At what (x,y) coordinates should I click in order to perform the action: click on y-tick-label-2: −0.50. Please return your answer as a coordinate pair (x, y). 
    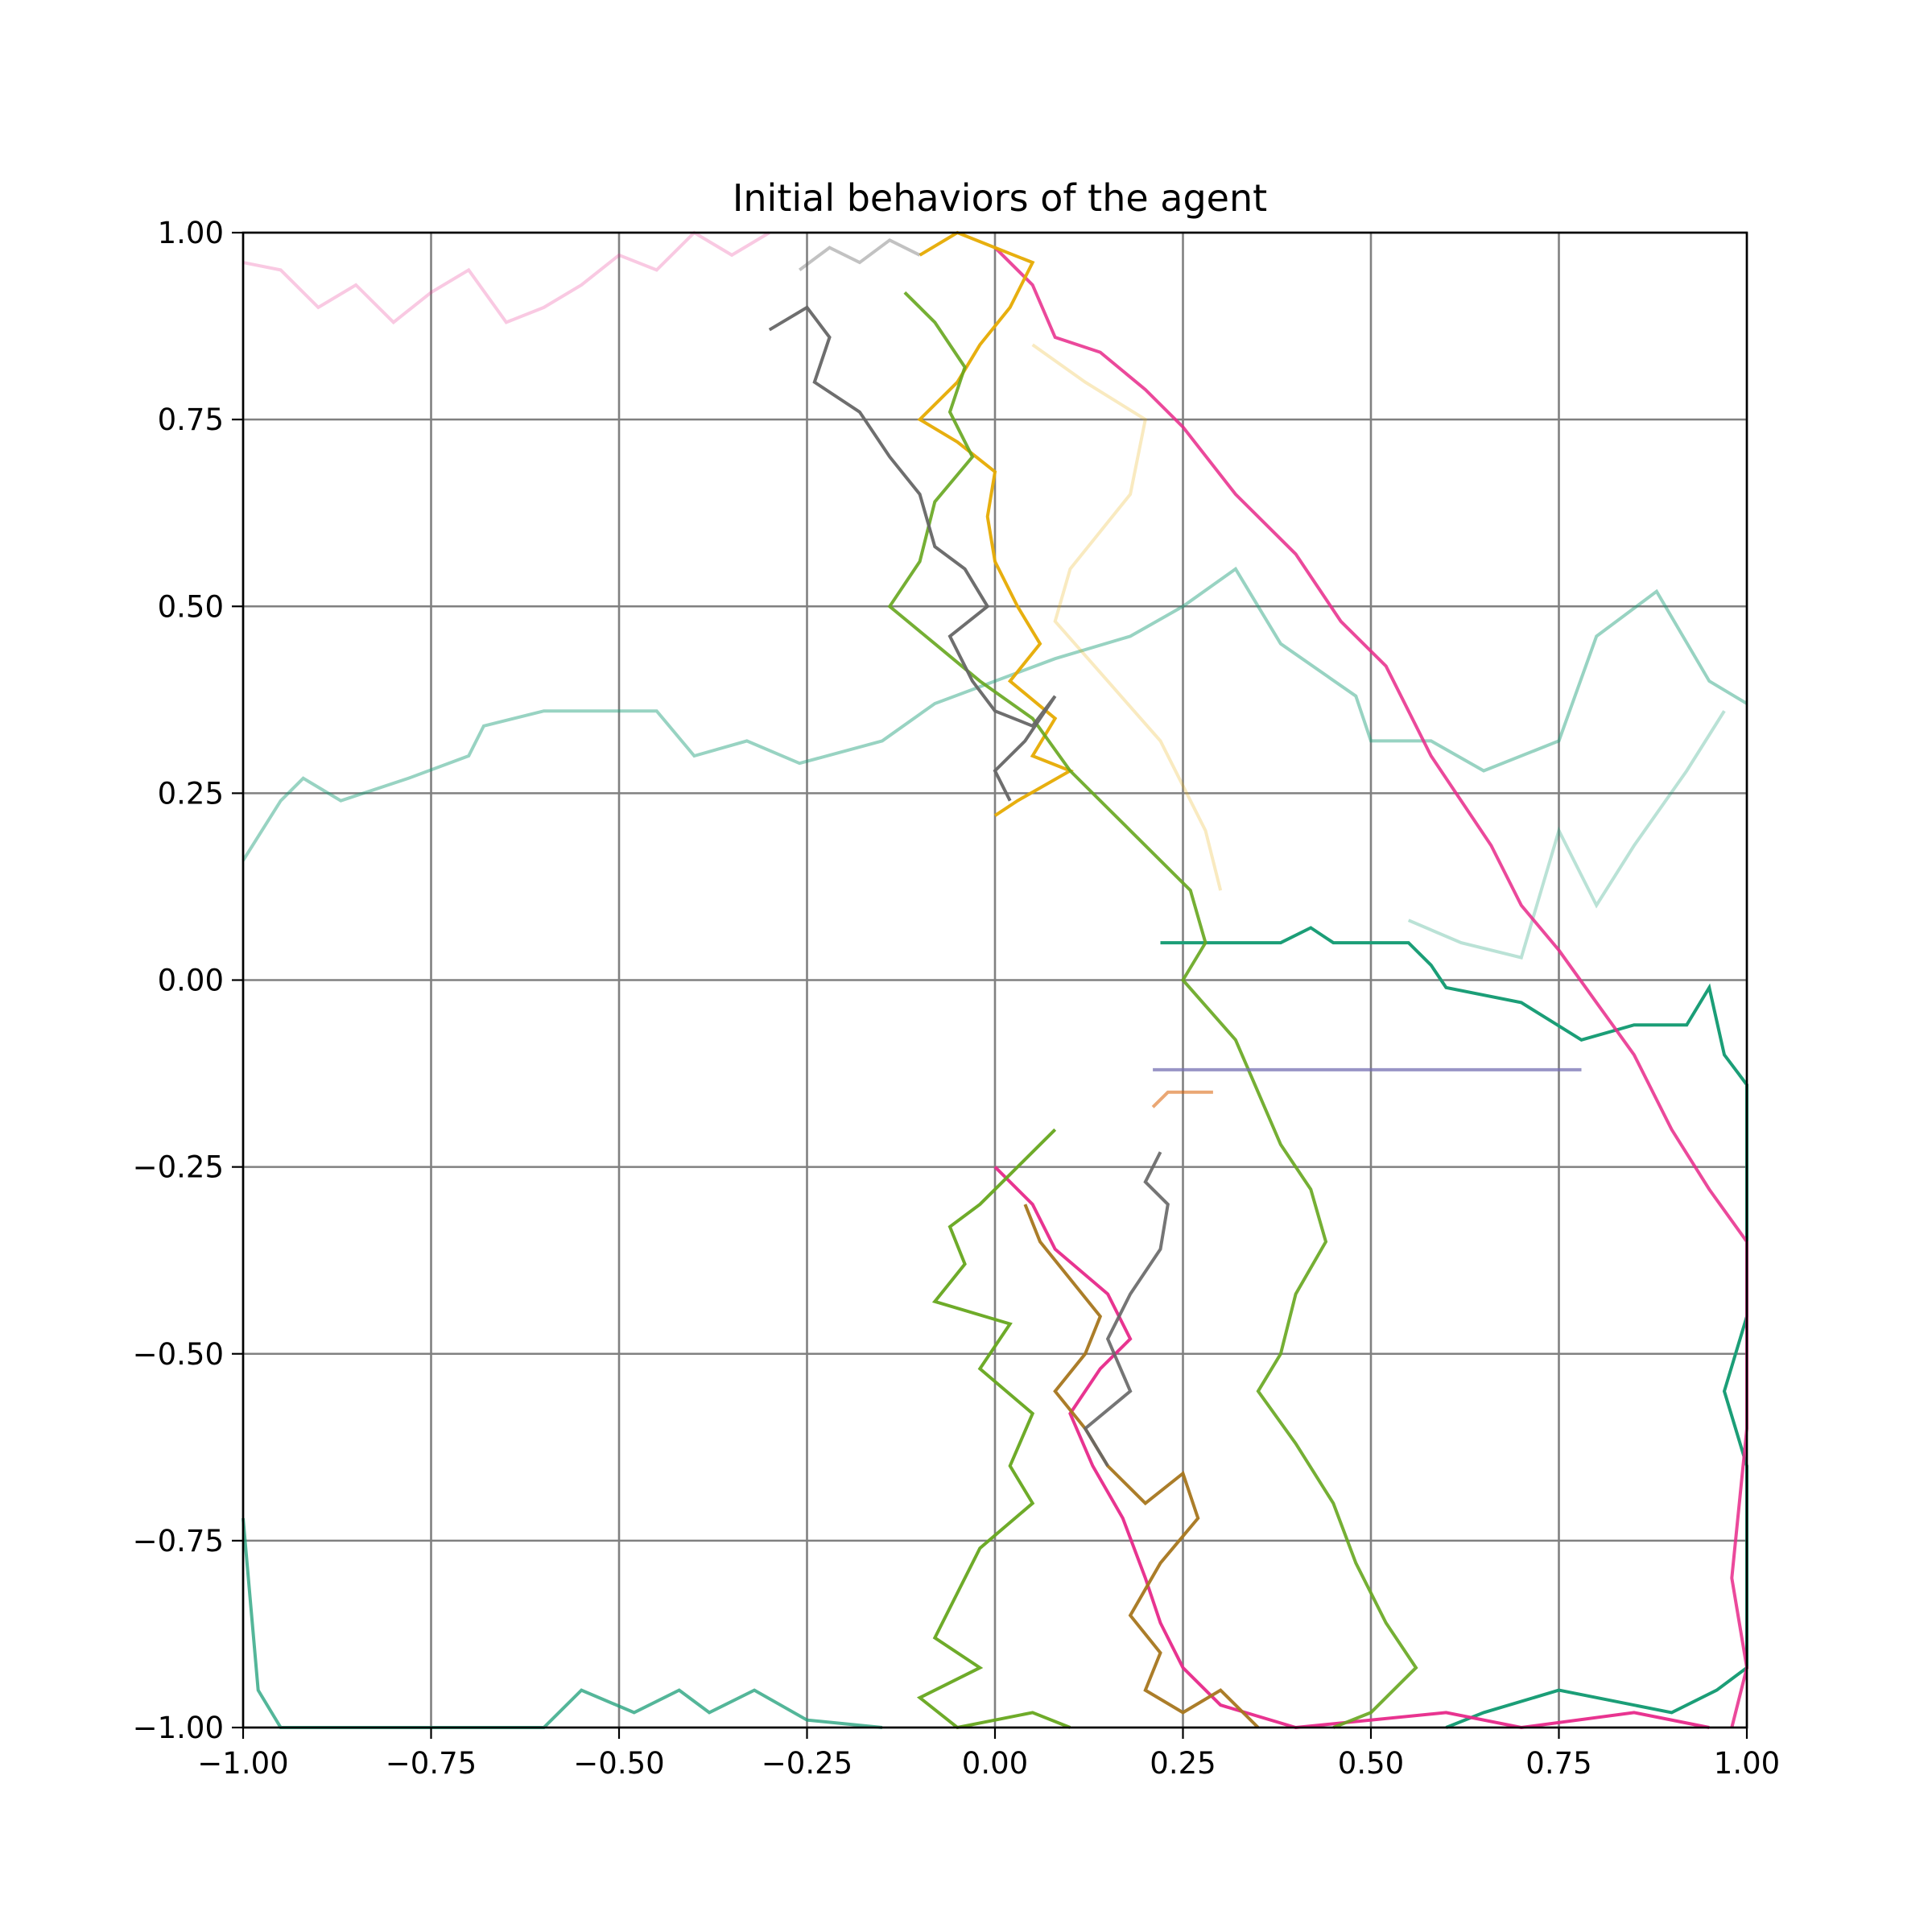
    Looking at the image, I should click on (178, 1354).